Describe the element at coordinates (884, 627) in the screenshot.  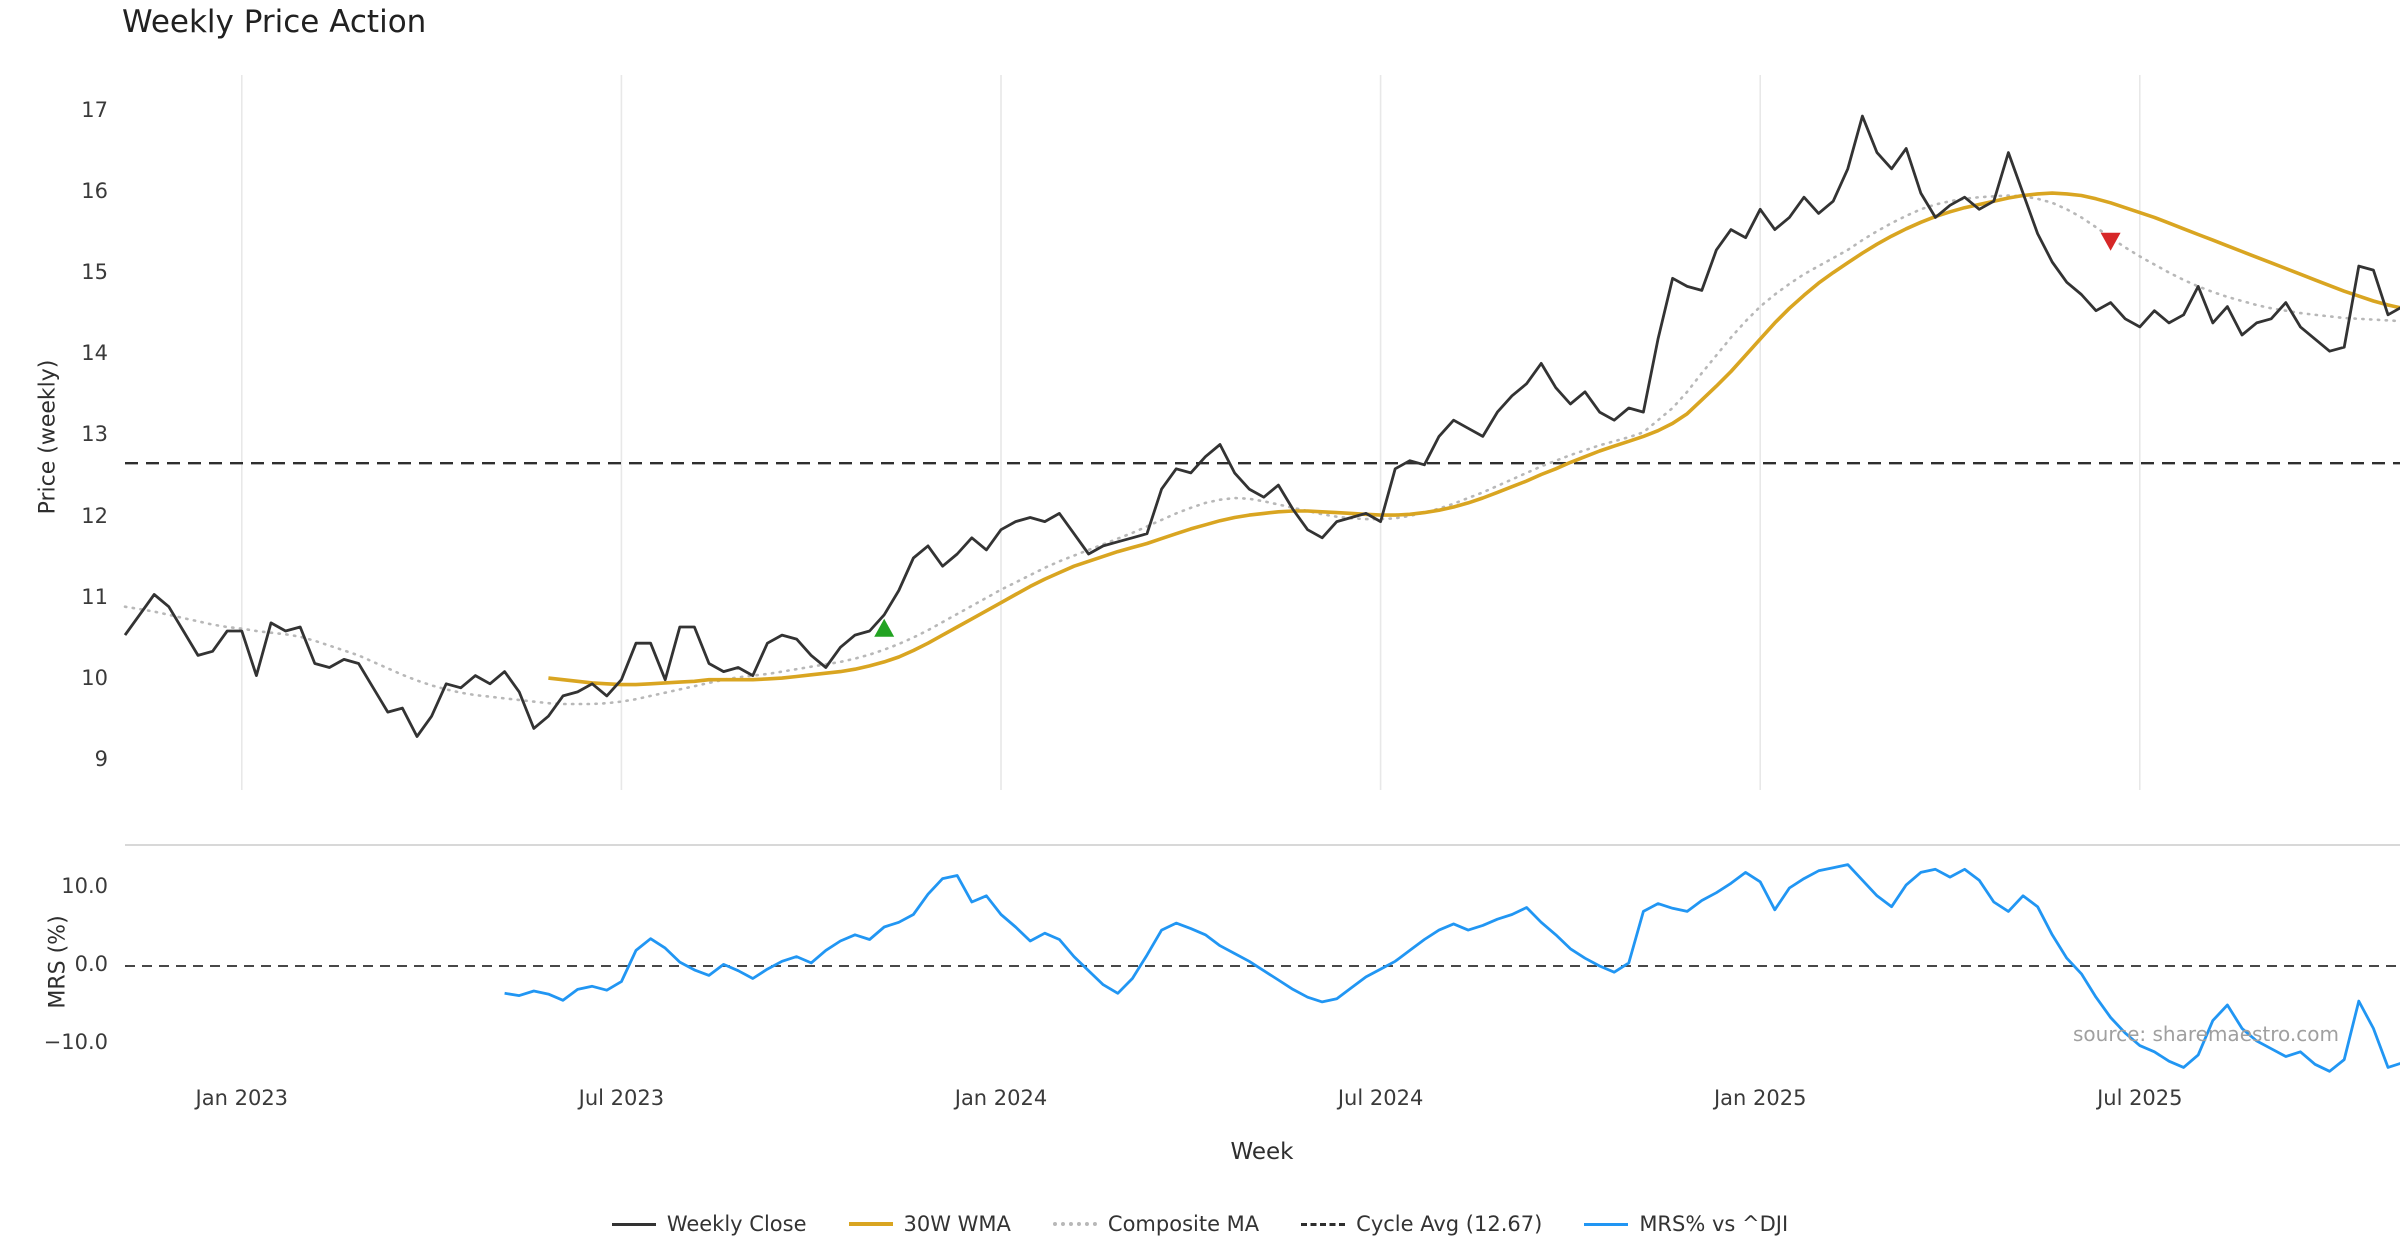
I see `buy-signal-marker-icon` at that location.